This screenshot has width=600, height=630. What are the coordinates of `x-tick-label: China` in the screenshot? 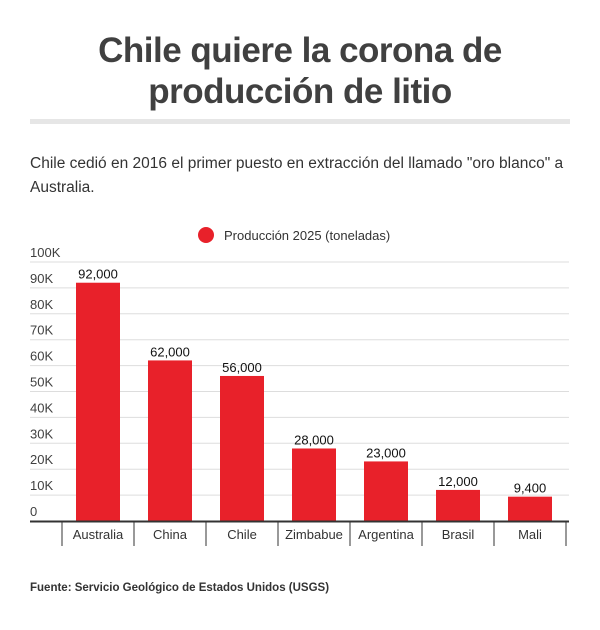 It's located at (170, 534).